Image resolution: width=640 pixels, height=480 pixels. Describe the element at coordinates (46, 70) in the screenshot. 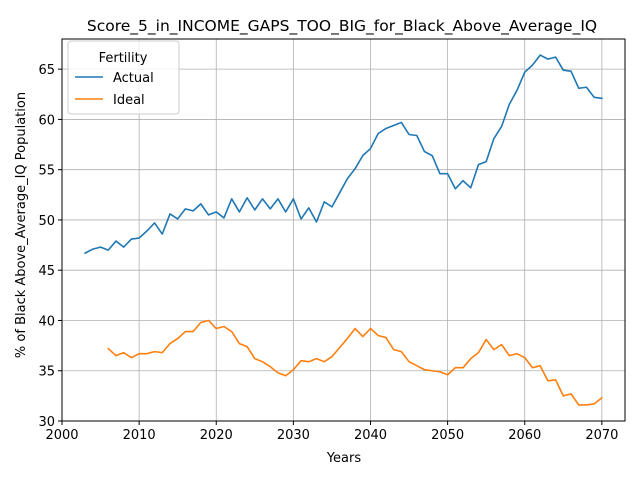

I see `y-tick-label: 65` at that location.